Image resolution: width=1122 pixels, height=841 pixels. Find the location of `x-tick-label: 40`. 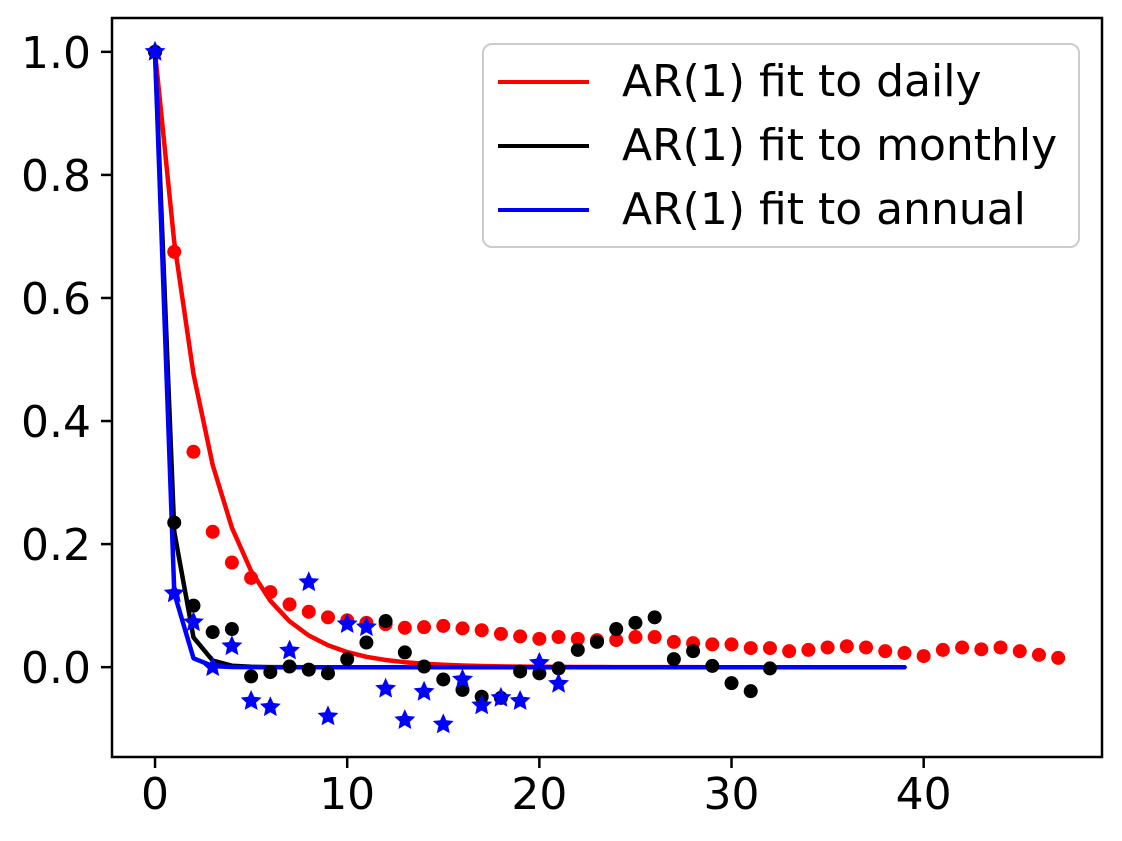

x-tick-label: 40 is located at coordinates (924, 794).